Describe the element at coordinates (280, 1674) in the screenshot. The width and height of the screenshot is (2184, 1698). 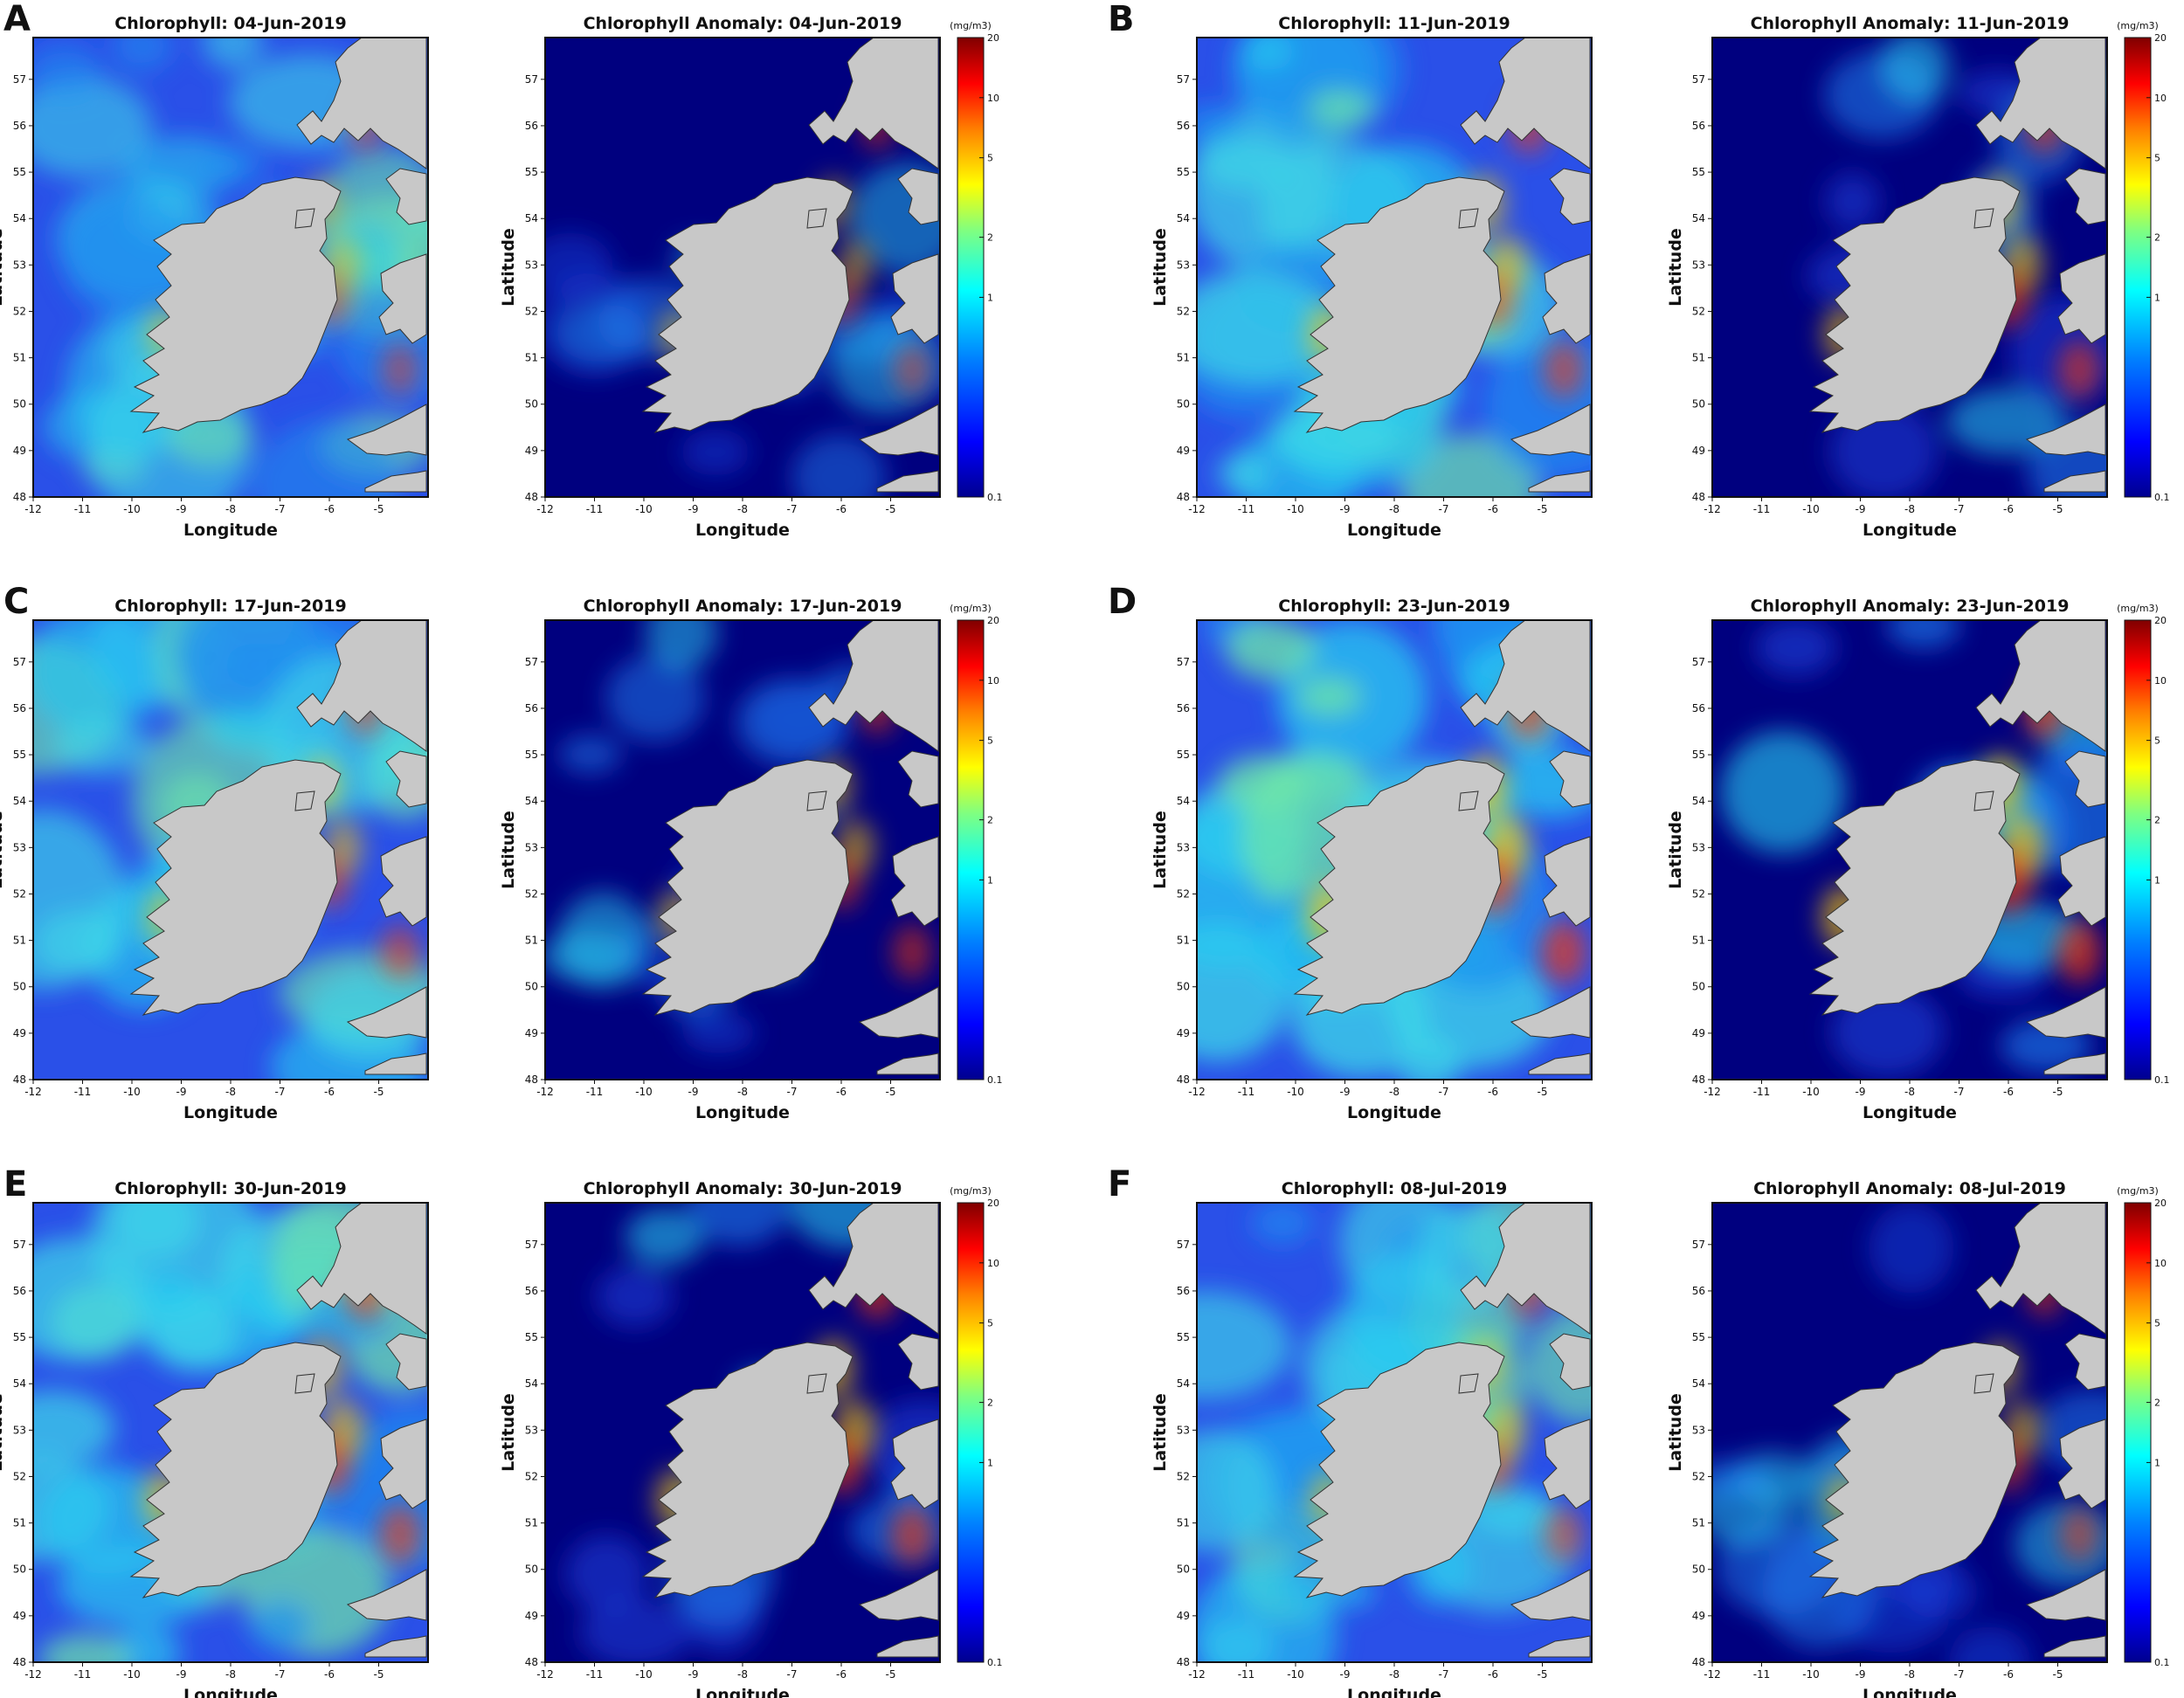
I see `x-tick-label: -7` at that location.